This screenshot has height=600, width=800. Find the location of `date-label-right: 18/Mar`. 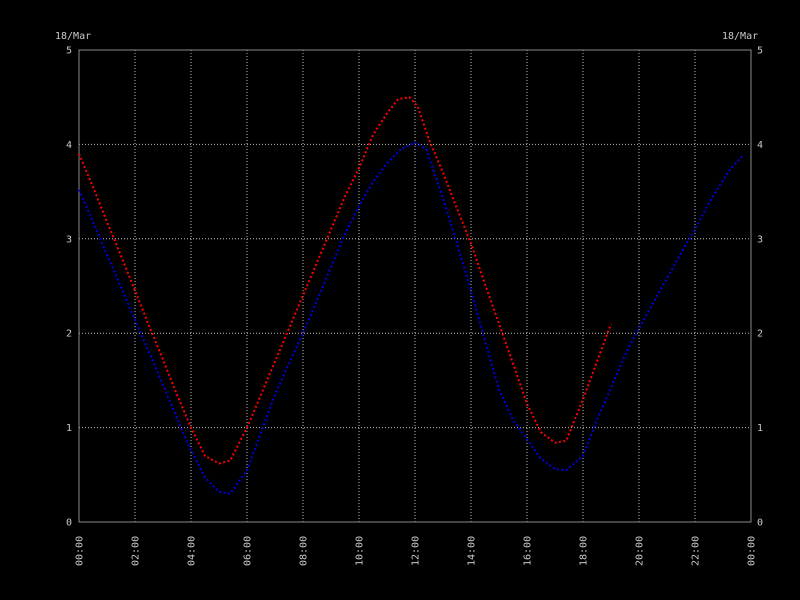

date-label-right: 18/Mar is located at coordinates (740, 36).